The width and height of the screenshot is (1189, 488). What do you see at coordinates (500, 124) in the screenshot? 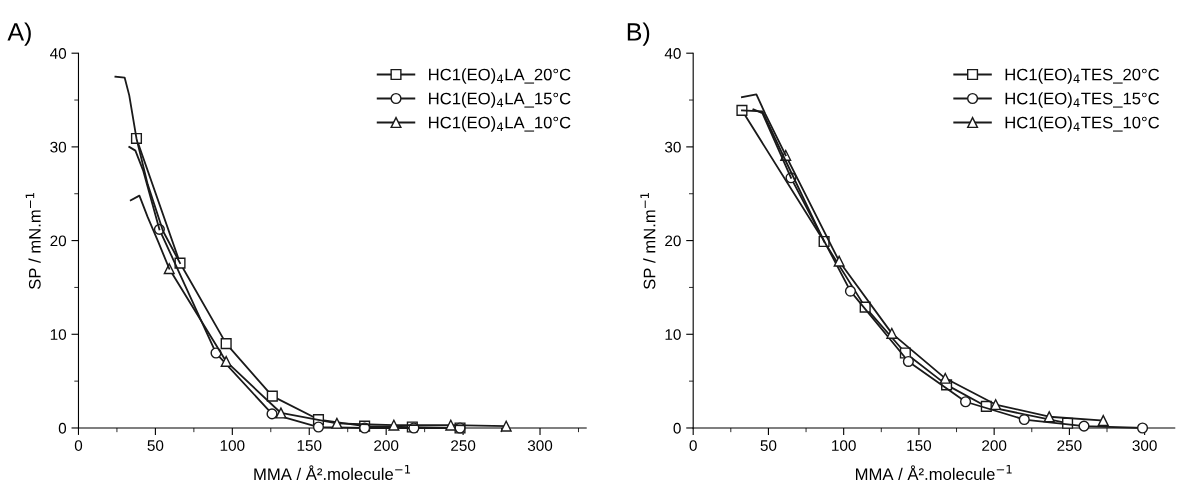
I see `legend-label: HC1(EO)$_{4}$LA_10°C` at bounding box center [500, 124].